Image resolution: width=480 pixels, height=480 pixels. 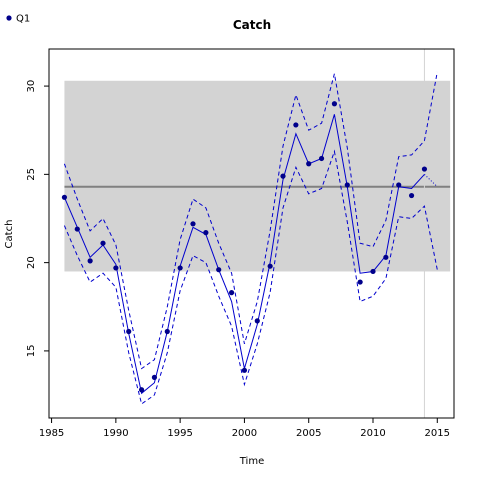 What do you see at coordinates (31, 174) in the screenshot?
I see `y-tick-label: 25` at bounding box center [31, 174].